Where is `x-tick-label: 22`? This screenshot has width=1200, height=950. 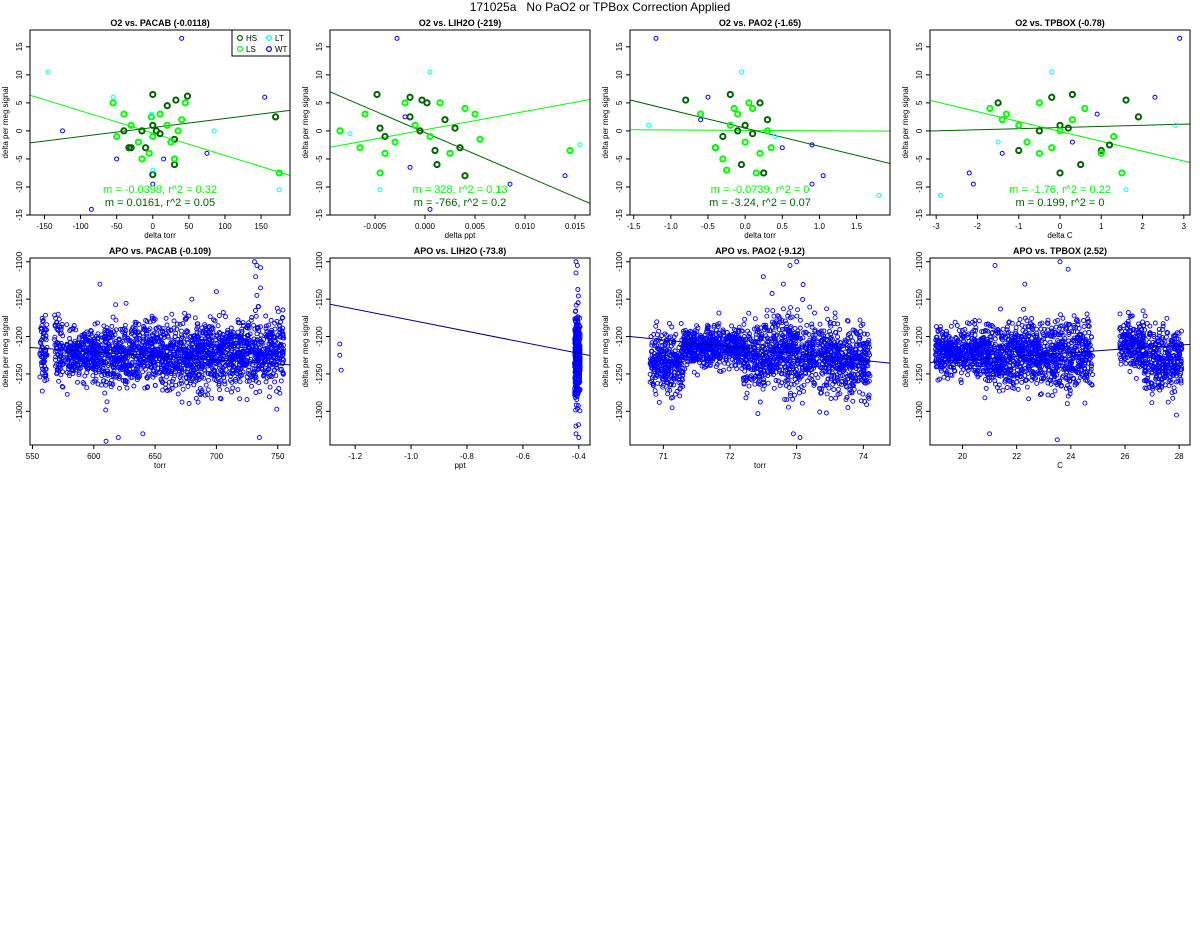 x-tick-label: 22 is located at coordinates (1016, 456).